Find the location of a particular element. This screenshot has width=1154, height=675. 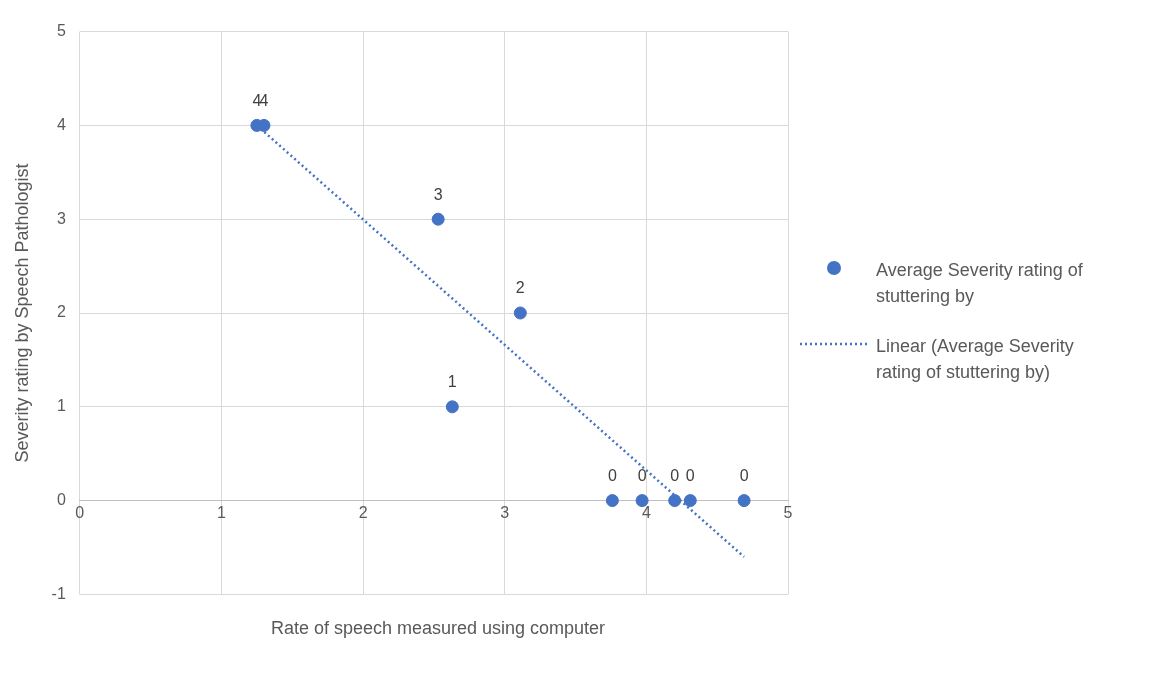

data-label: 3 is located at coordinates (438, 194).